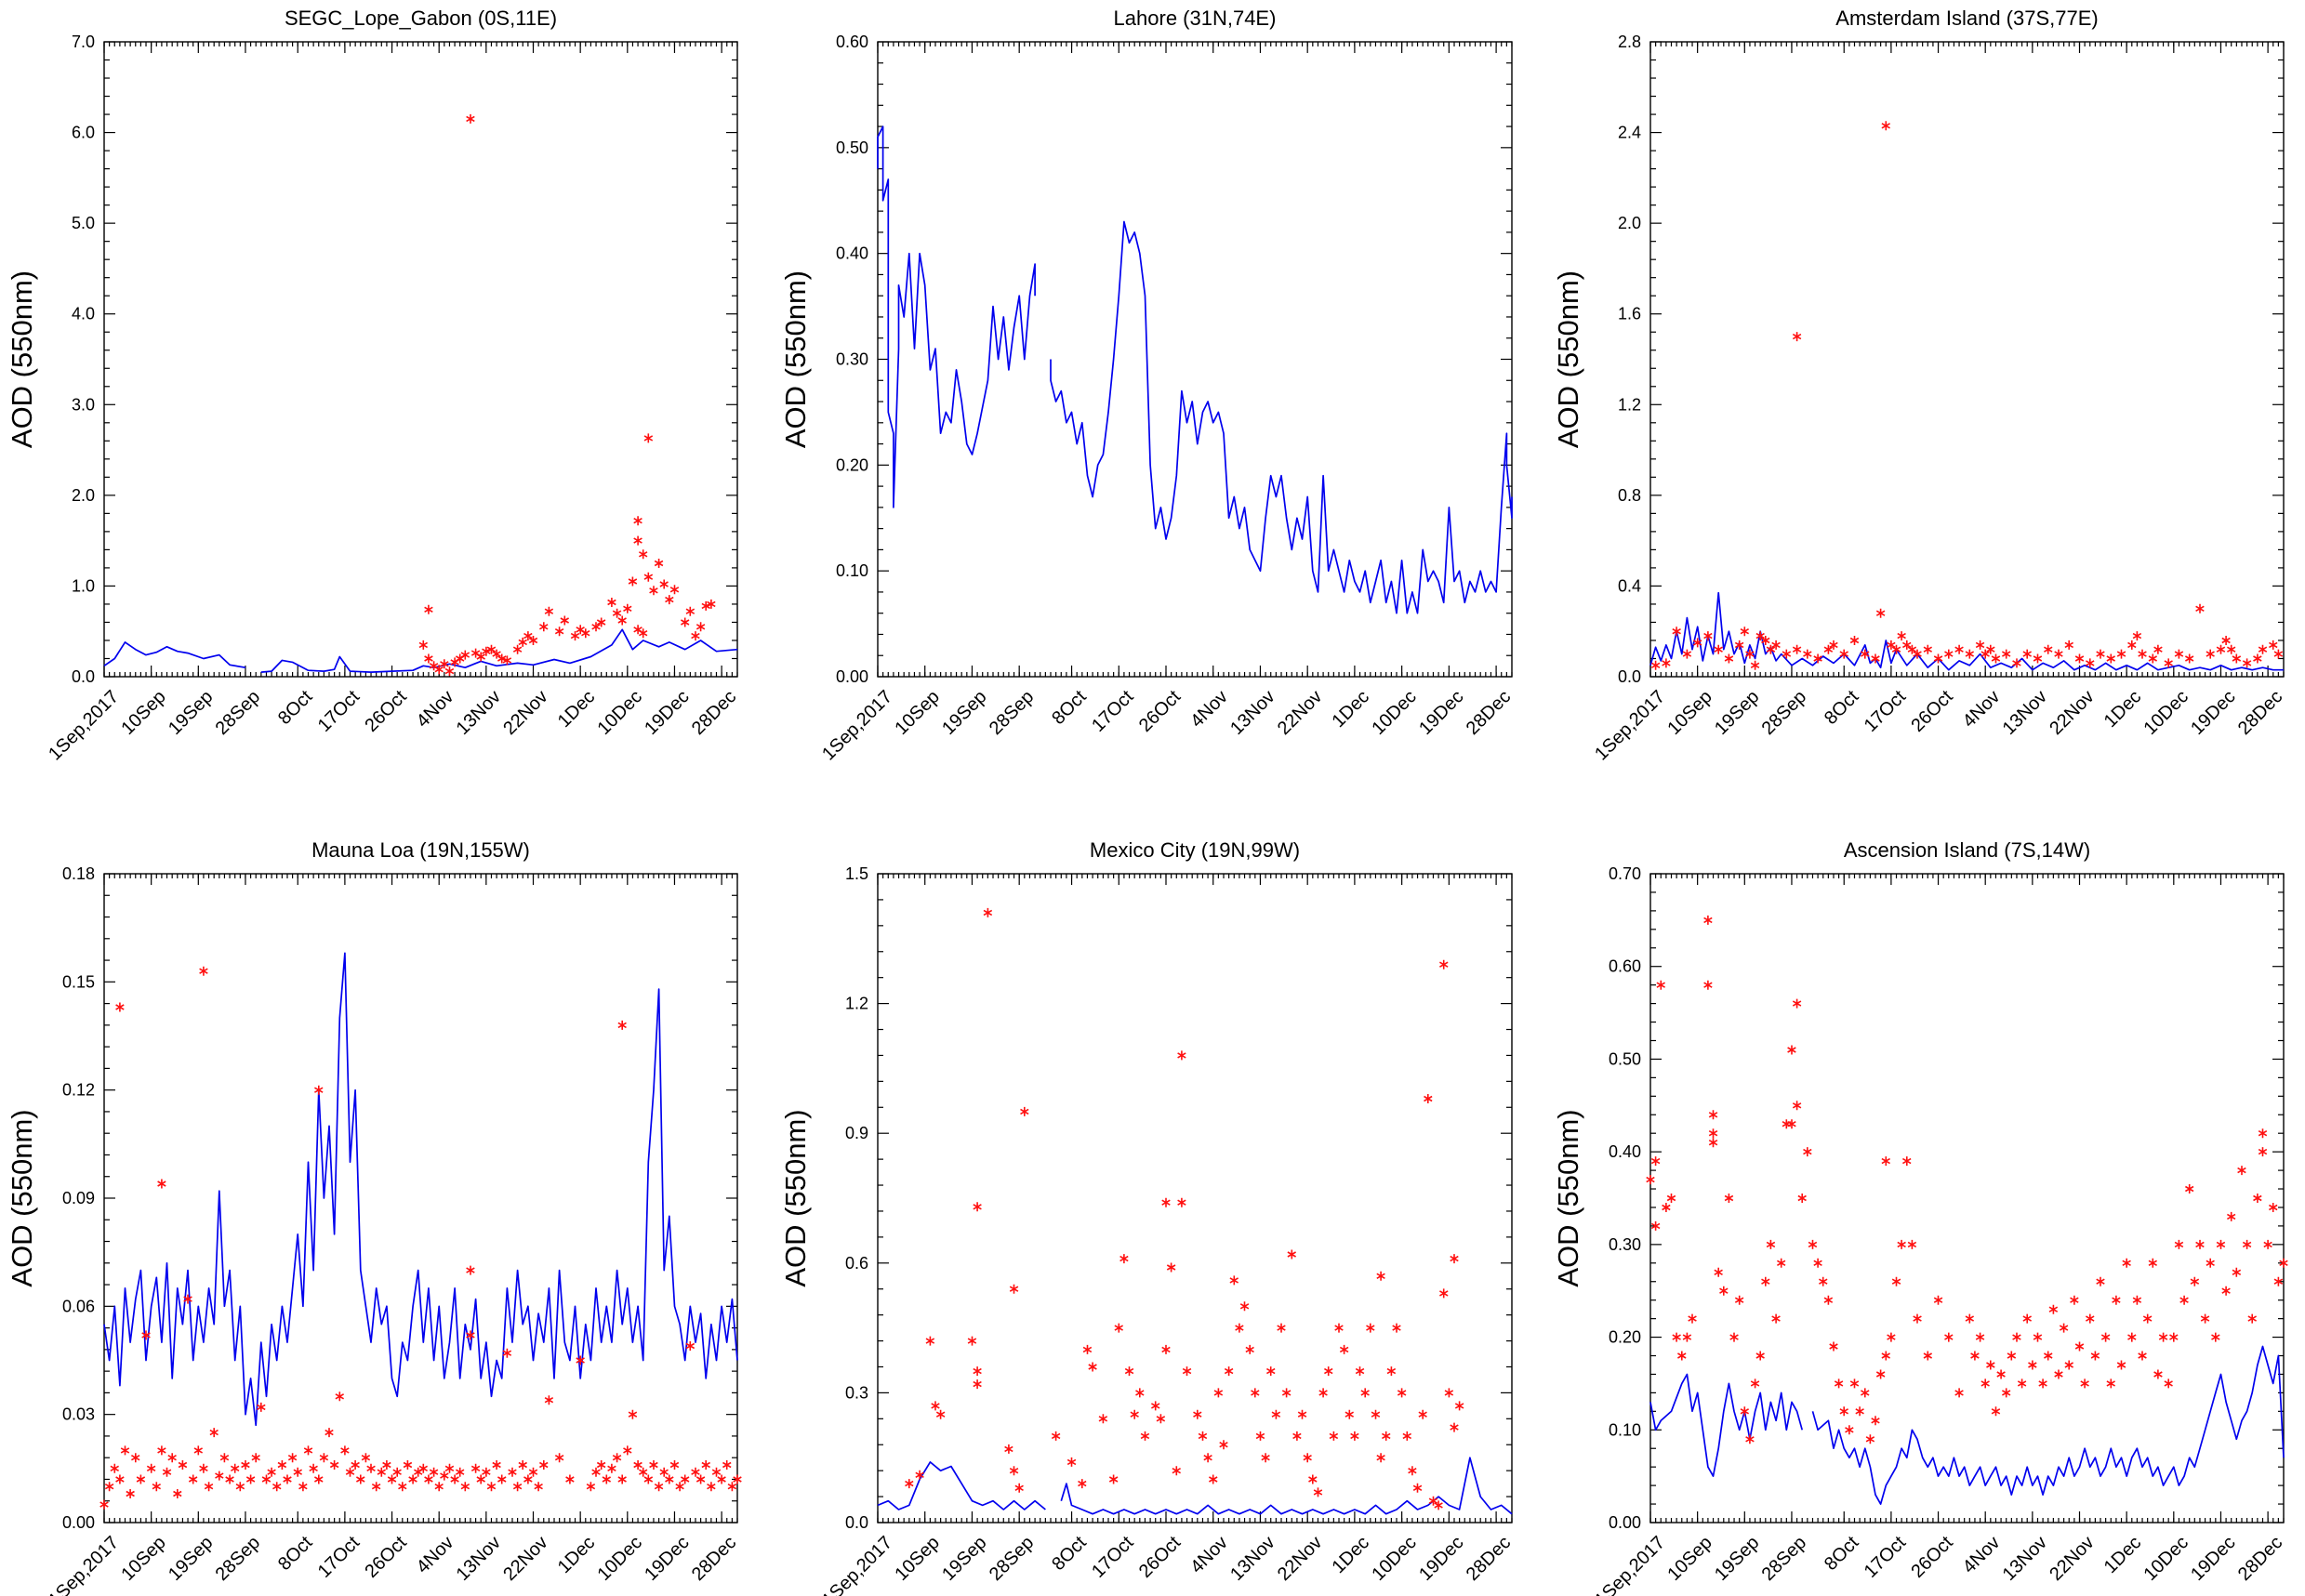  I want to click on y-axis-label: AOD (550nm), so click(1568, 1197).